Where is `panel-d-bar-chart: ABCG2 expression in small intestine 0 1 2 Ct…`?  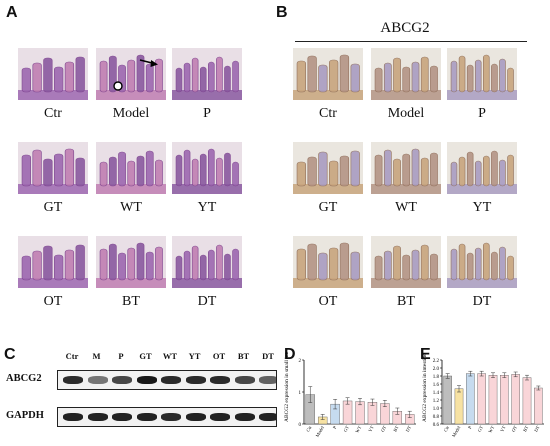 panel-d-bar-chart: ABCG2 expression in small intestine 0 1 2 Ct… is located at coordinates (350, 395).